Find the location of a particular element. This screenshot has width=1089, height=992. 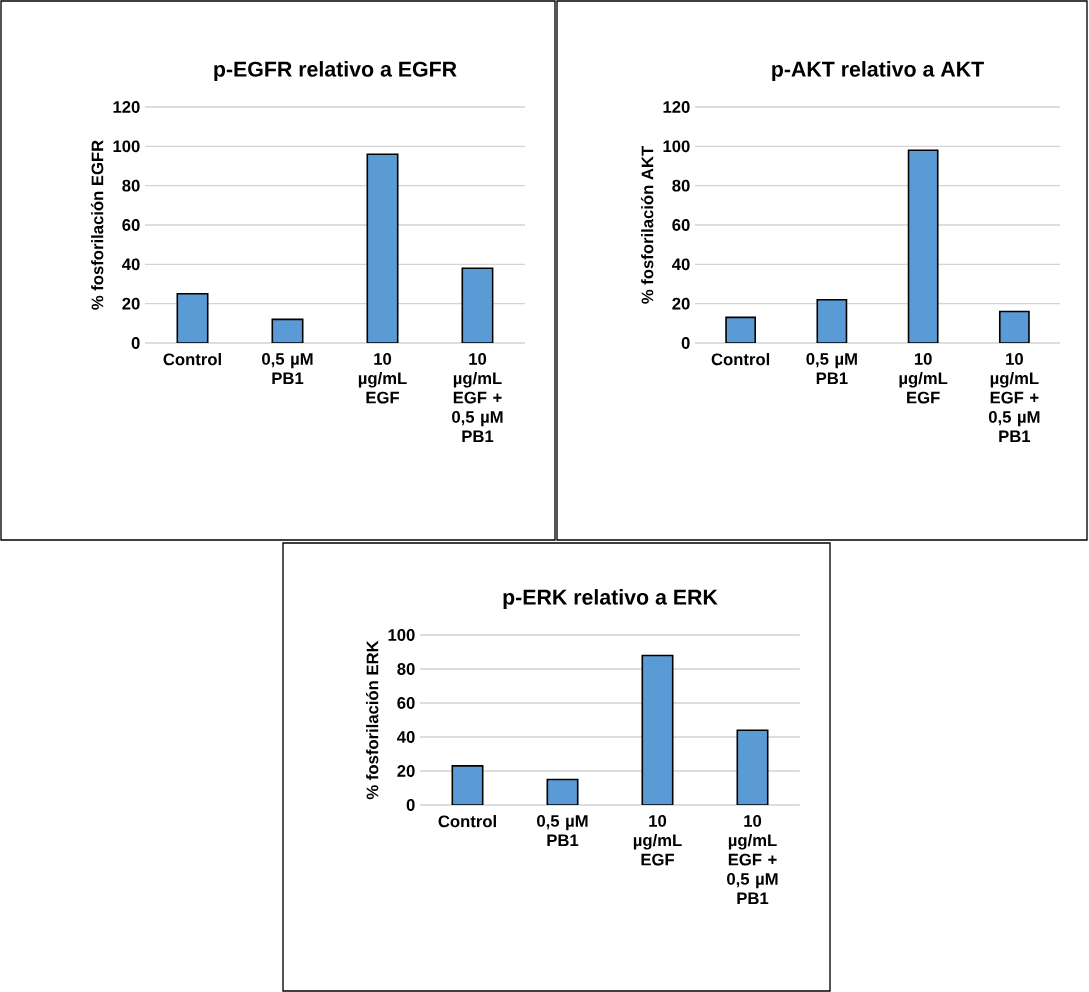

y-axis-title: % fosforilación AKT is located at coordinates (647, 225).